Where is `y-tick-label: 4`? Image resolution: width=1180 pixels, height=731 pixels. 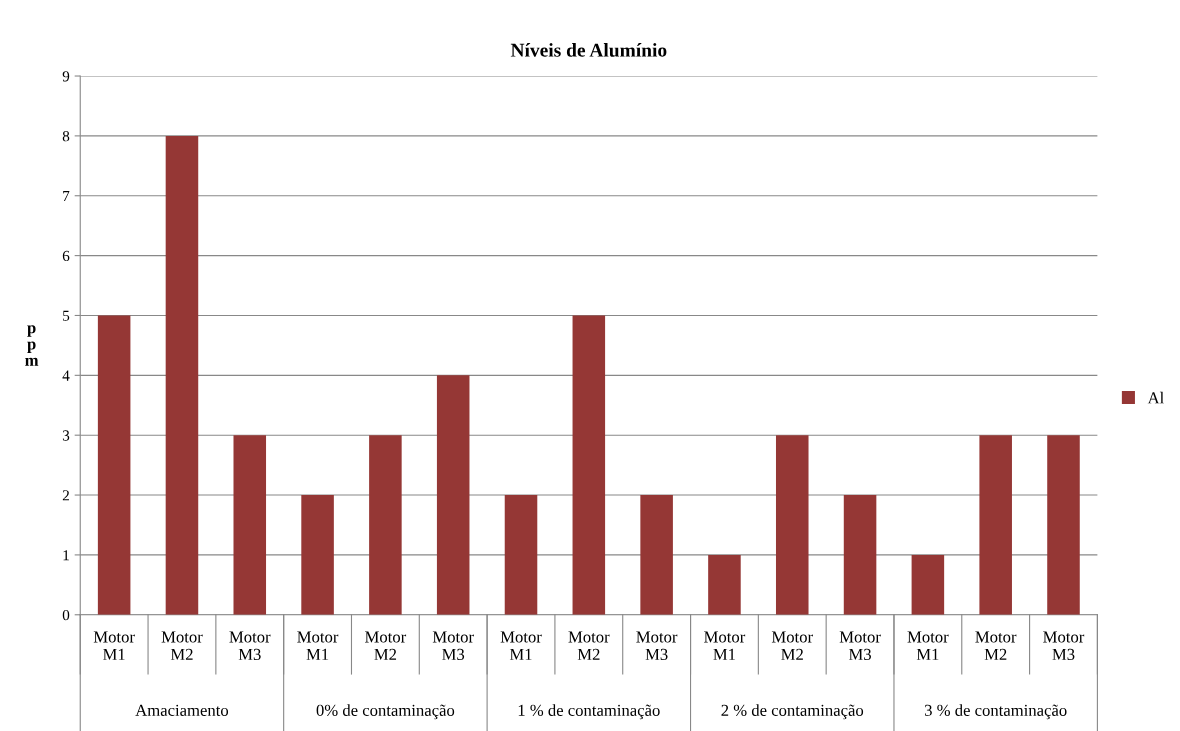
y-tick-label: 4 is located at coordinates (66, 375).